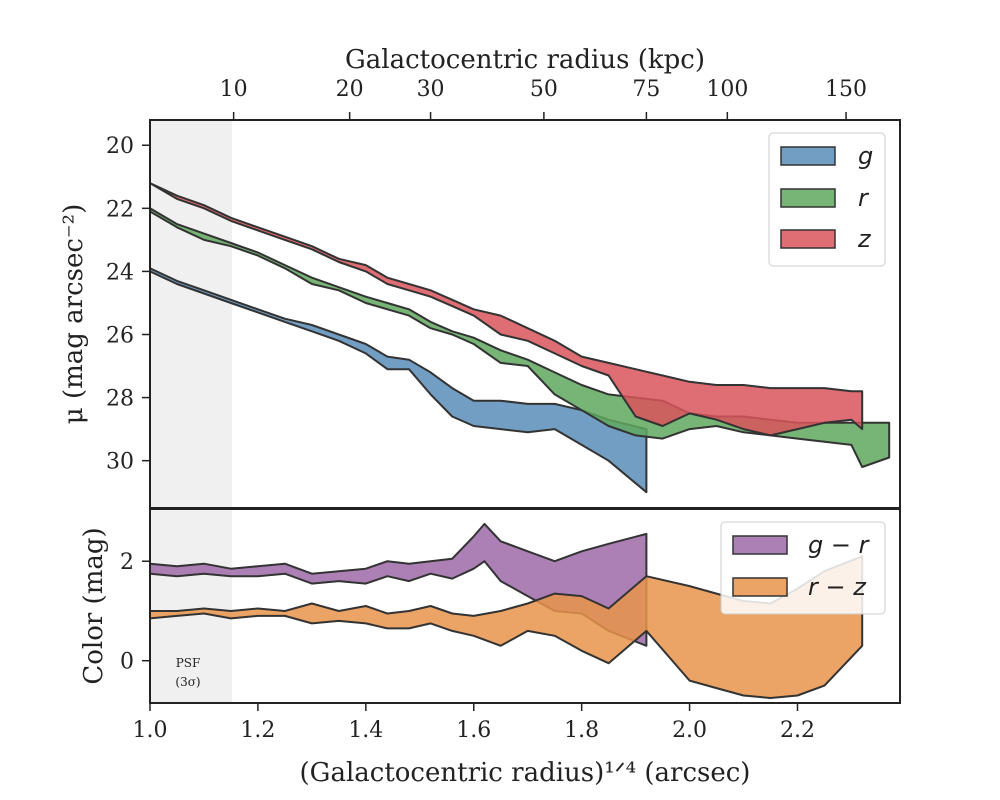 This screenshot has height=800, width=1000. I want to click on legend-label-g-r: g − r, so click(839, 545).